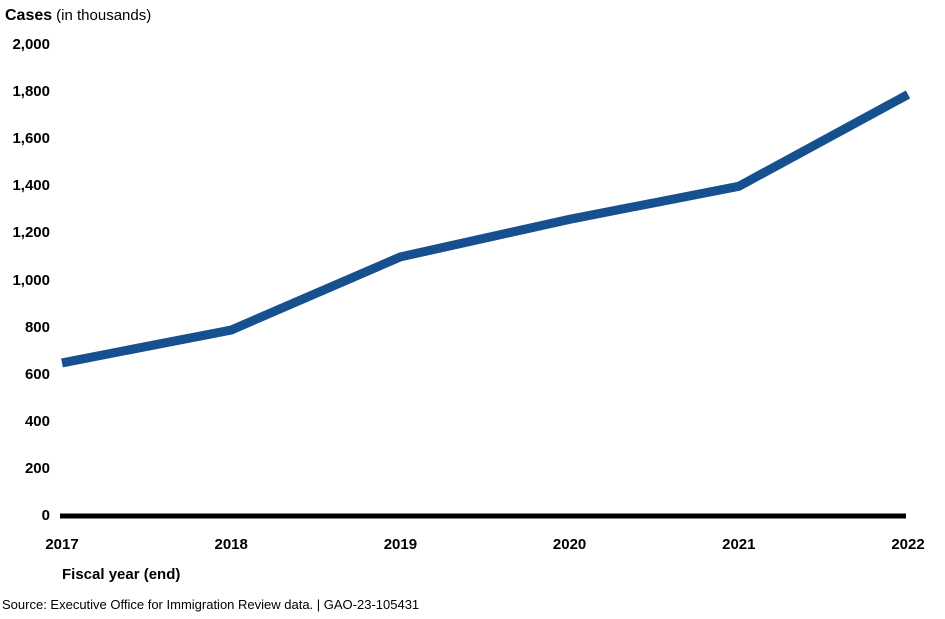 The width and height of the screenshot is (945, 619). I want to click on x-axis-title: Fiscal year (end), so click(121, 574).